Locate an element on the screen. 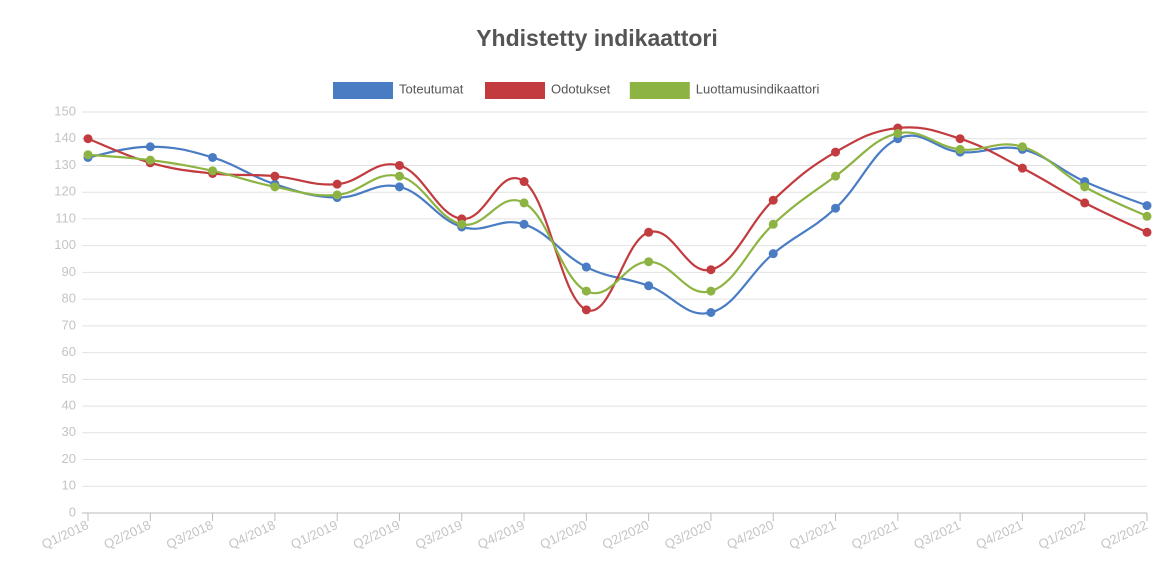  y-tick-label: 90 is located at coordinates (69, 271).